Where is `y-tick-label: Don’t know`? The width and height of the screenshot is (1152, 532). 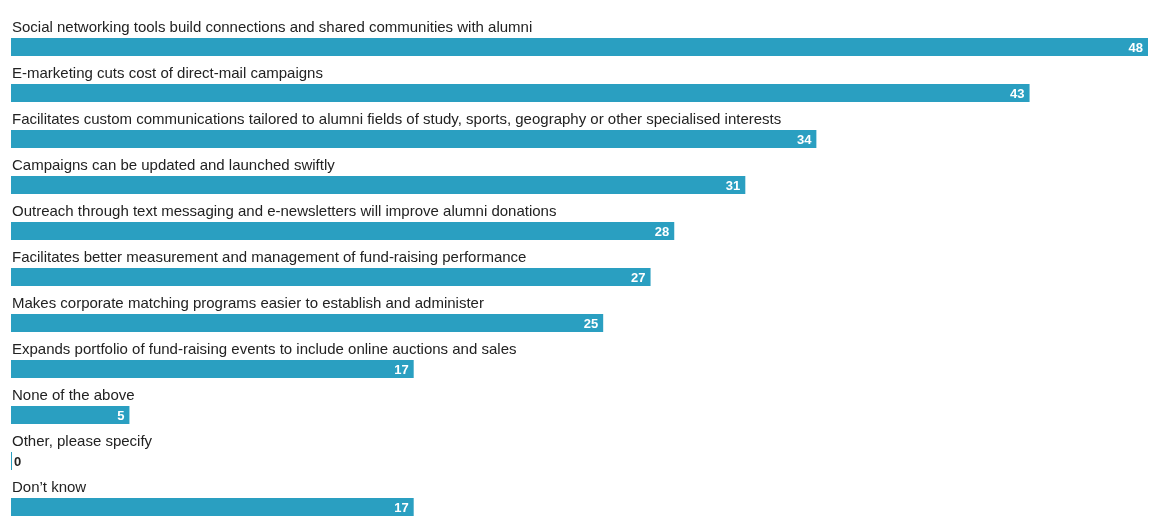
y-tick-label: Don’t know is located at coordinates (49, 486).